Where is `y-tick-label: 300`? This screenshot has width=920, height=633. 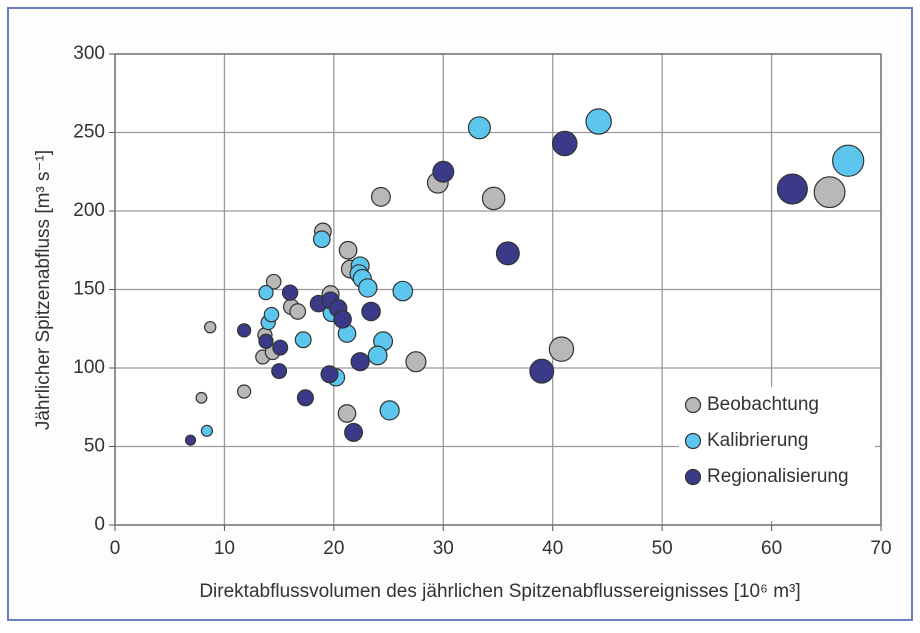
y-tick-label: 300 is located at coordinates (89, 53).